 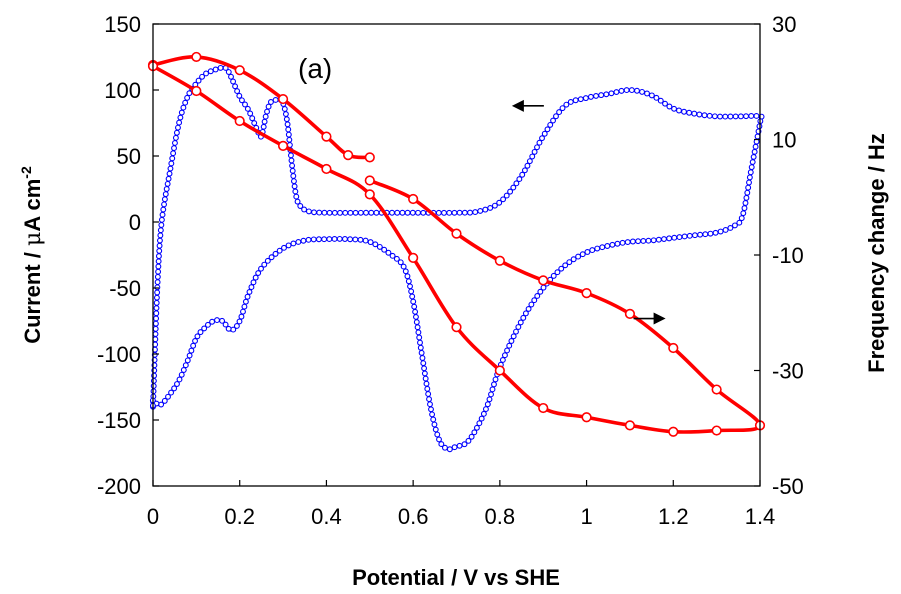 I want to click on y2-tick-label: -30, so click(x=788, y=371).